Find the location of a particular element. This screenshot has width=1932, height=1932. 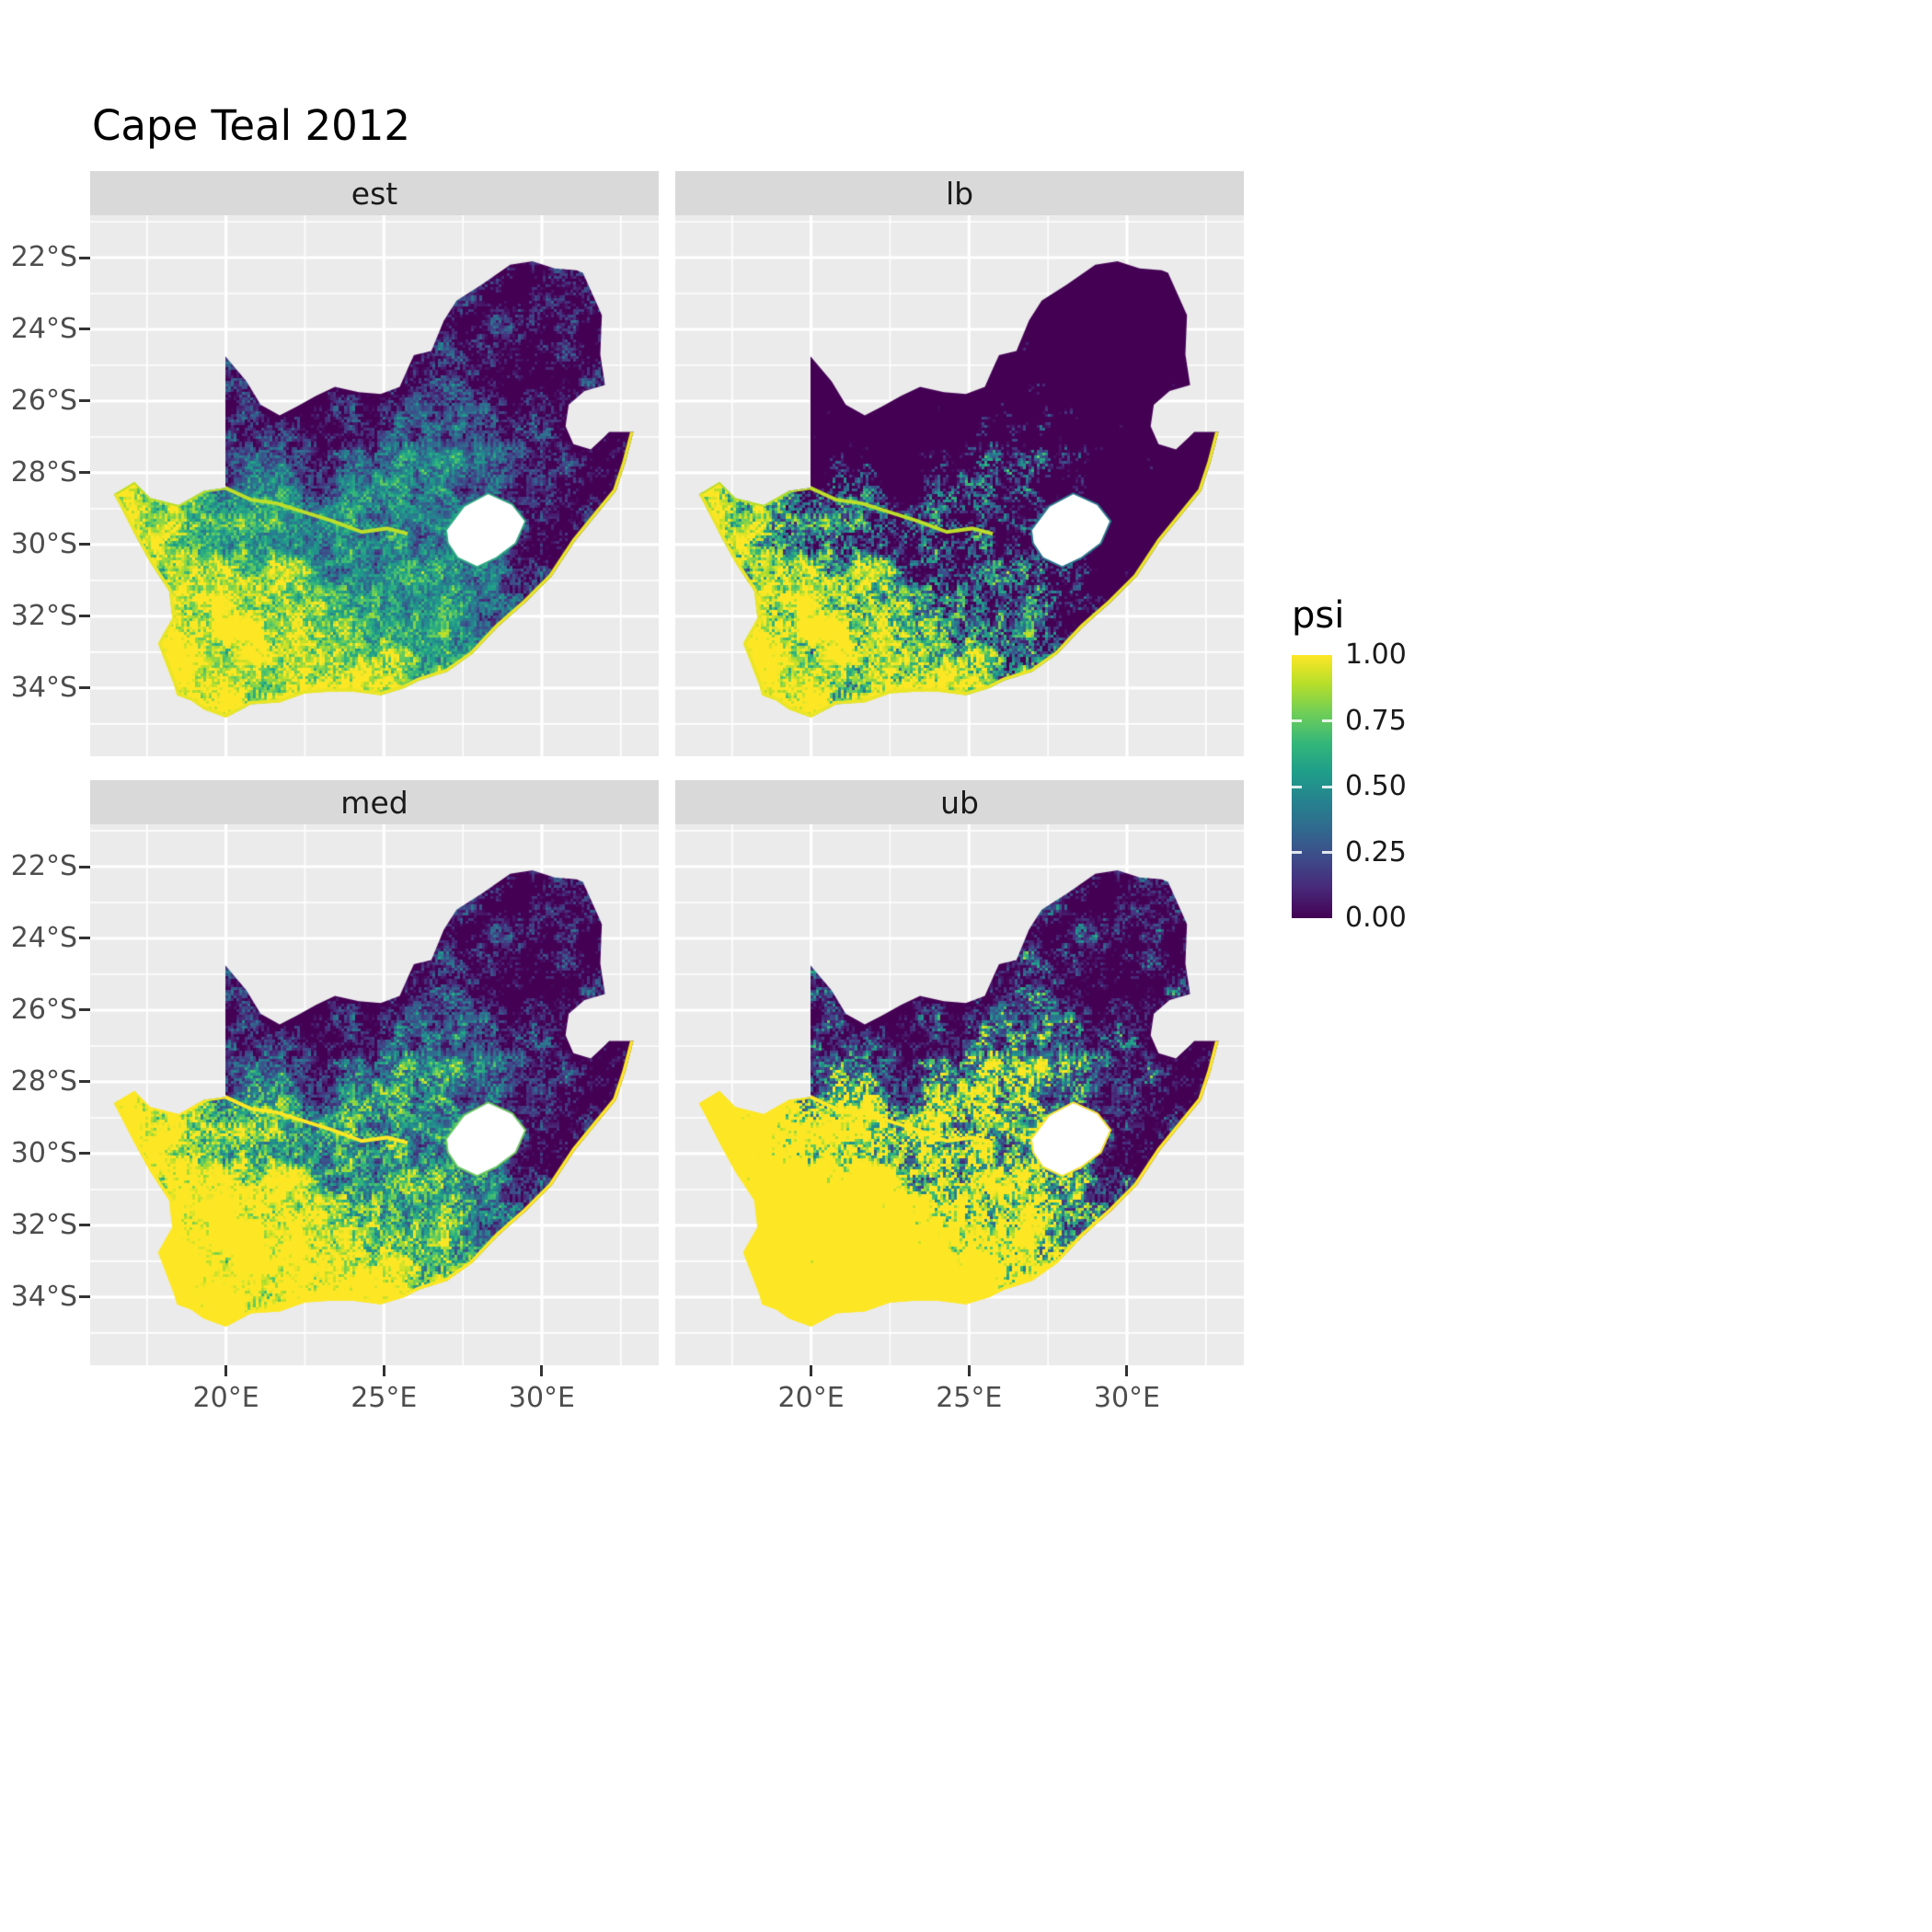

facet-lb: lb is located at coordinates (959, 463).